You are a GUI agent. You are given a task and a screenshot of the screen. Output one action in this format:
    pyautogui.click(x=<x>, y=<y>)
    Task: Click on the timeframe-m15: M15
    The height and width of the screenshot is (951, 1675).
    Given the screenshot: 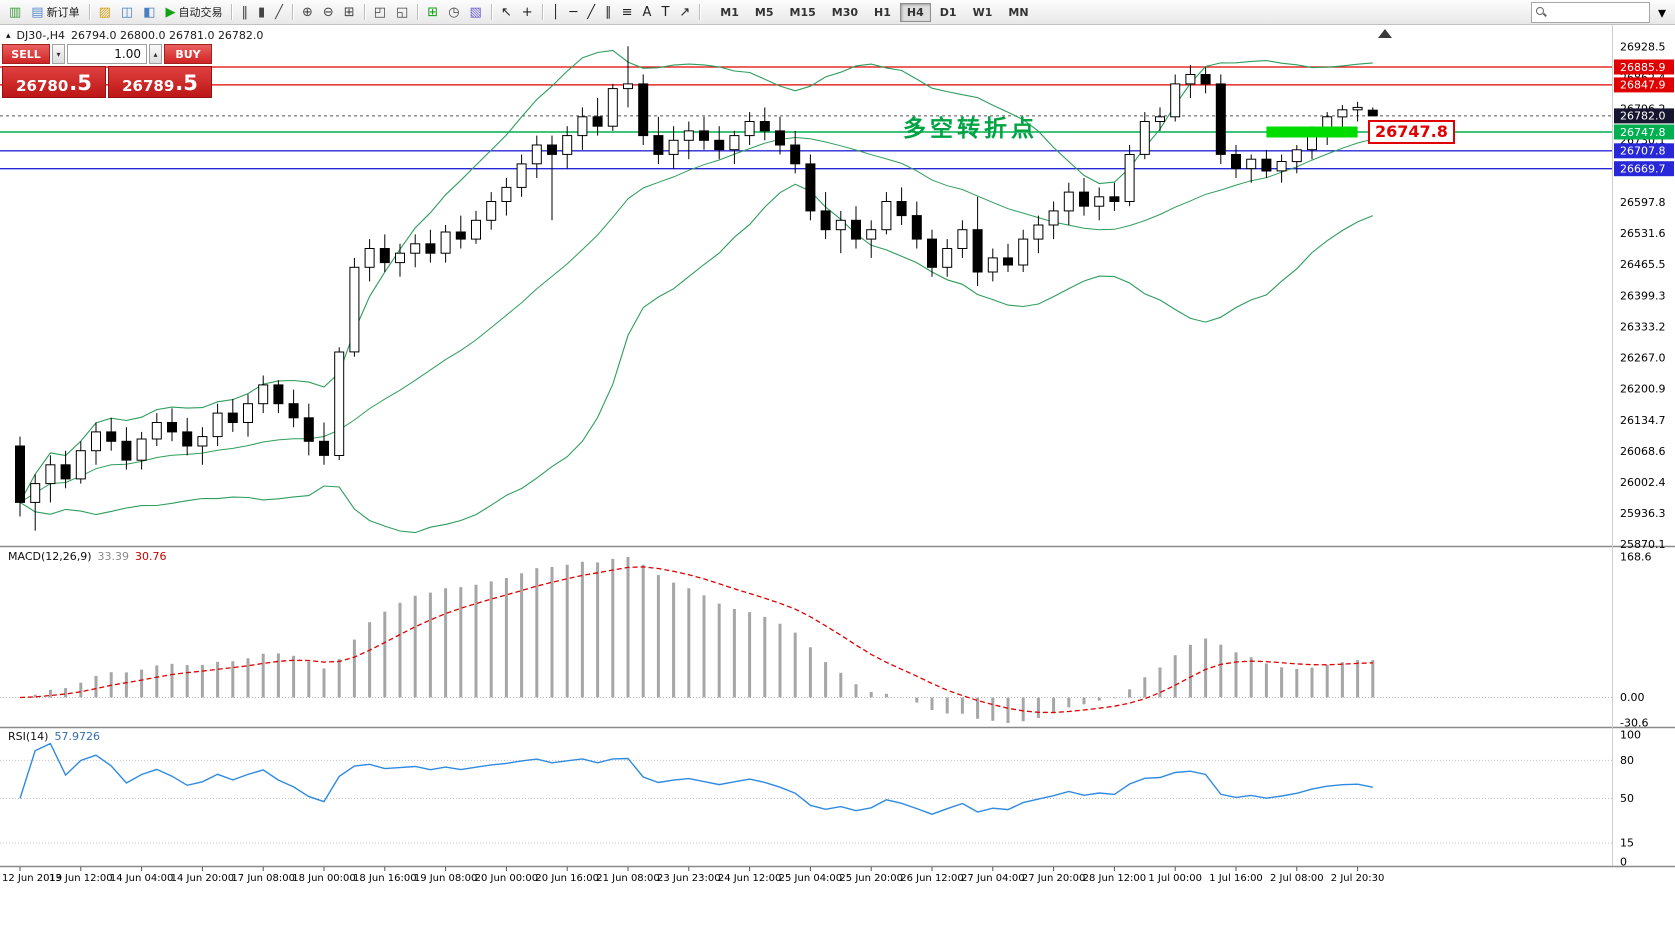 What is the action you would take?
    pyautogui.click(x=802, y=12)
    